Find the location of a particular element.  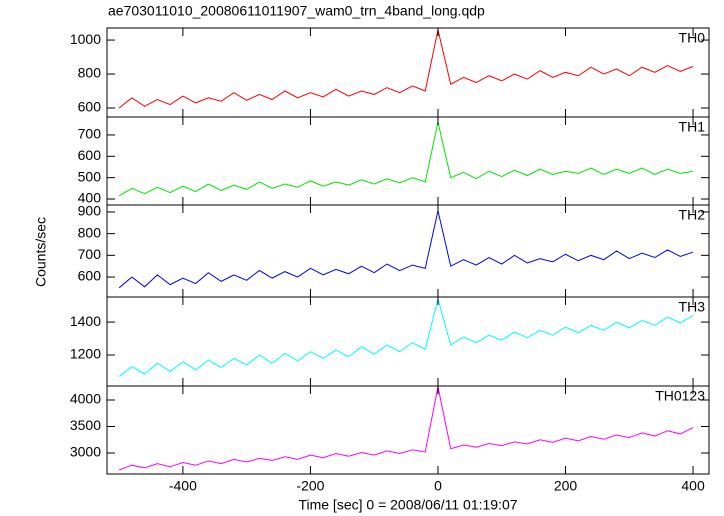

x-tick-label: -200 is located at coordinates (310, 486).